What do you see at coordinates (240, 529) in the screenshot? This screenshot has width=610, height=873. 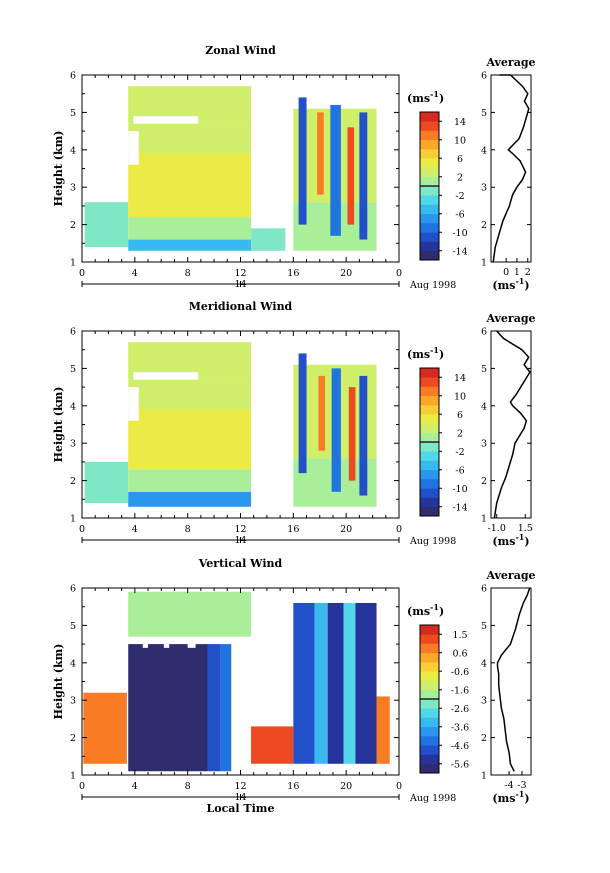 I see `x-tick-label: 12` at bounding box center [240, 529].